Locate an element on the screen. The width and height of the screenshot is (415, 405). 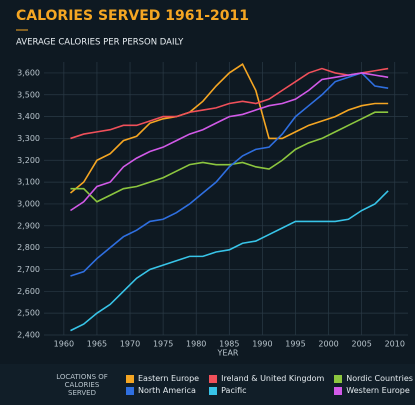
legend-item: Nordic Countries is located at coordinates (373, 378).